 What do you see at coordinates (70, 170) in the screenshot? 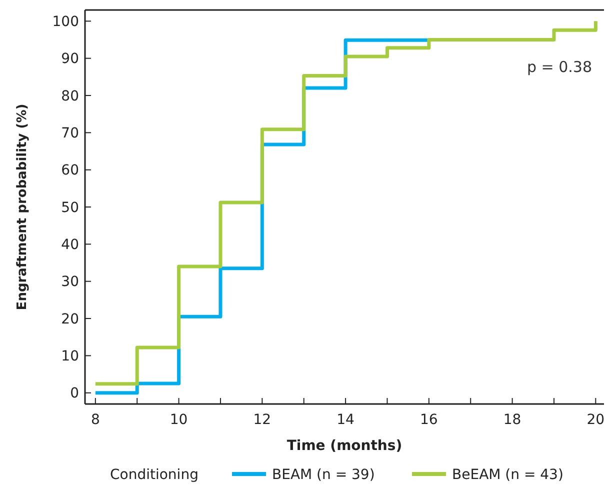
I see `y-tick-label: 60` at bounding box center [70, 170].